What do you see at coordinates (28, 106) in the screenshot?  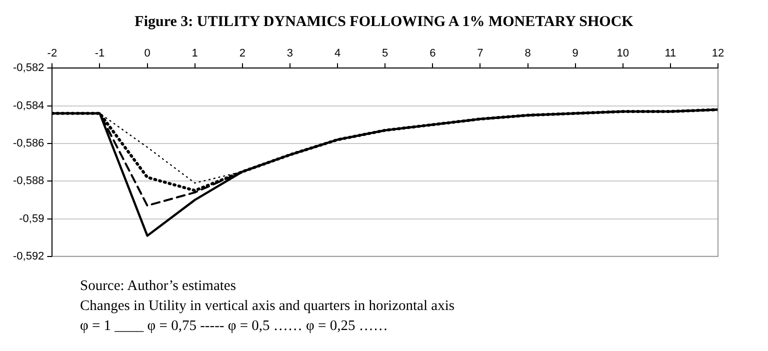 I see `y-tick-label: -0,584` at bounding box center [28, 106].